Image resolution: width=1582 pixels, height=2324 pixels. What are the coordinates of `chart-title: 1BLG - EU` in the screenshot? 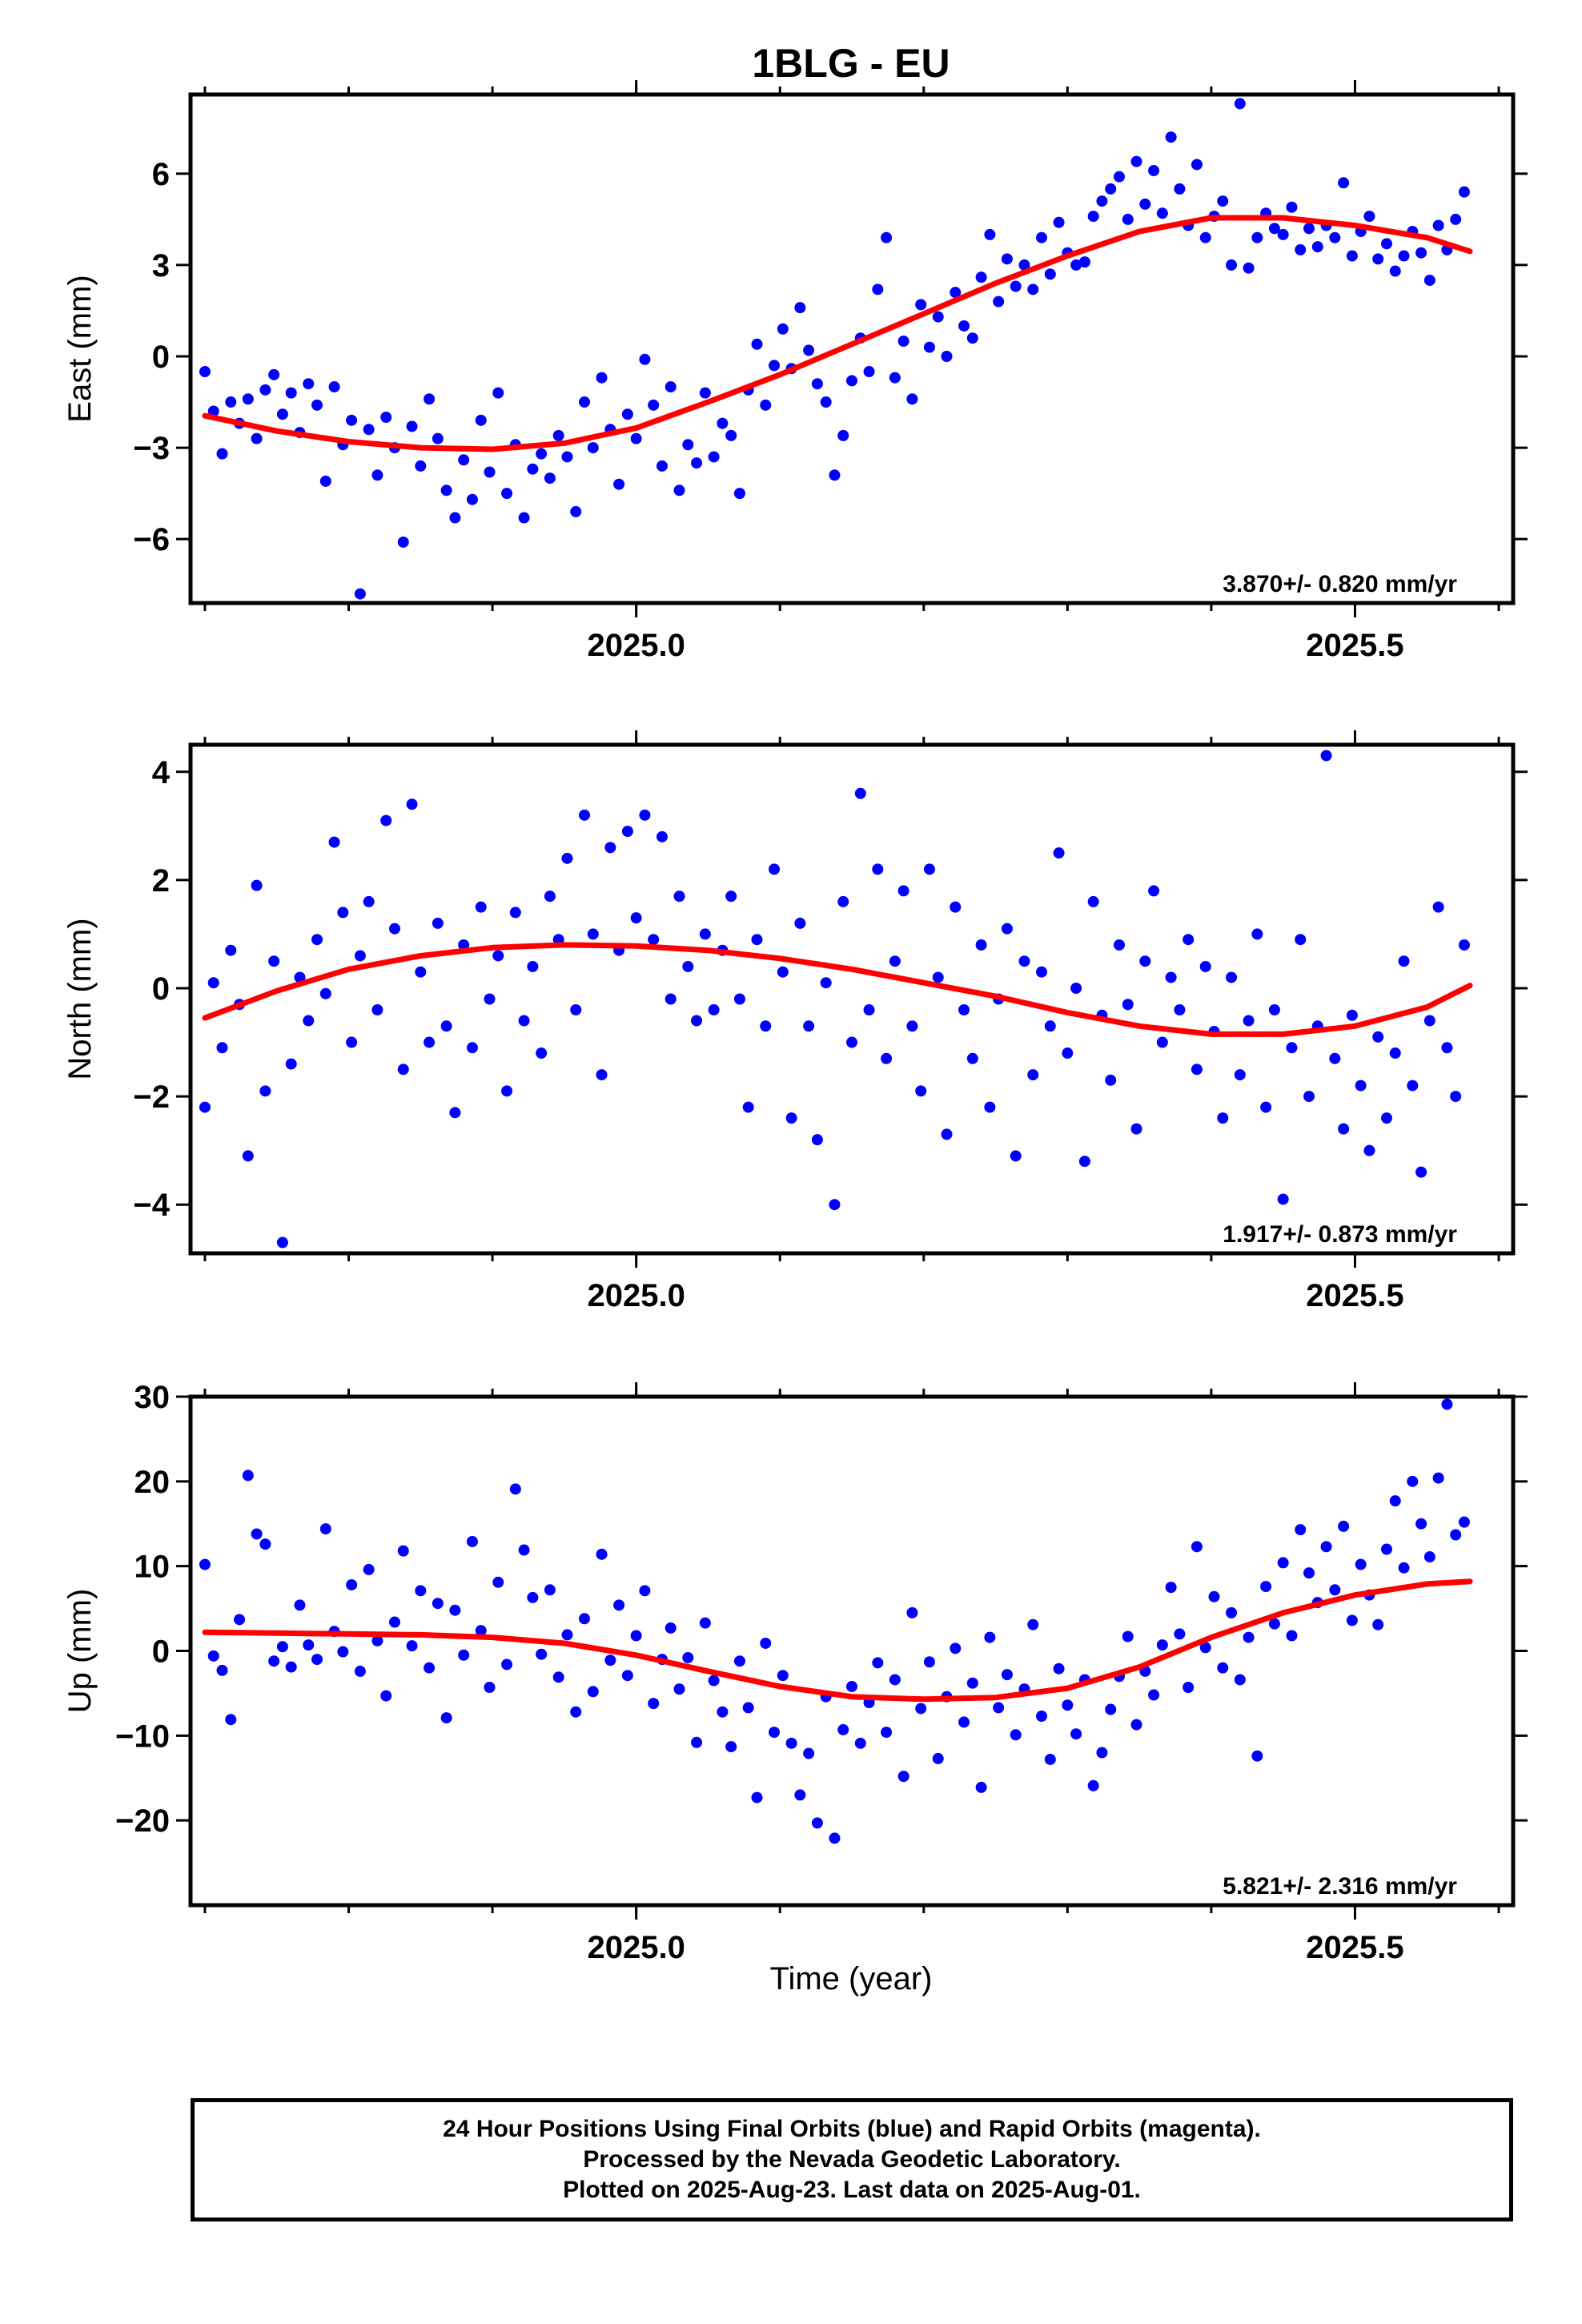 It's located at (851, 63).